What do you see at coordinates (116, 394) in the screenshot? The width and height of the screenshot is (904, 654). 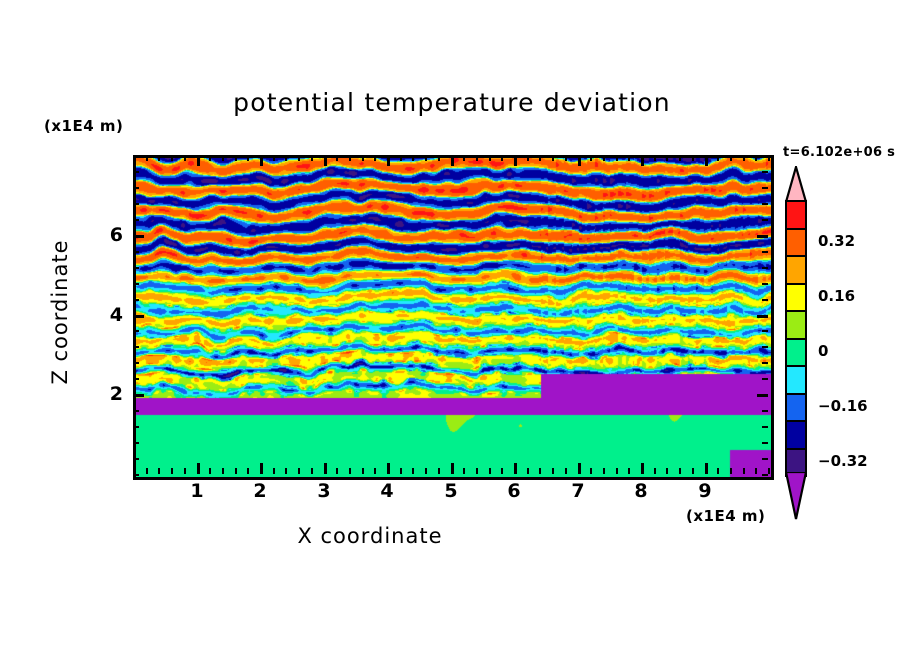 I see `y-tick-label: 2` at bounding box center [116, 394].